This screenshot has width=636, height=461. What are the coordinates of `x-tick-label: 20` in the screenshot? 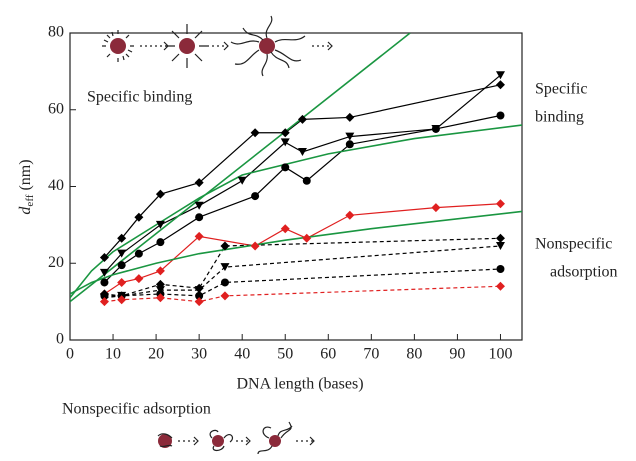 It's located at (156, 354).